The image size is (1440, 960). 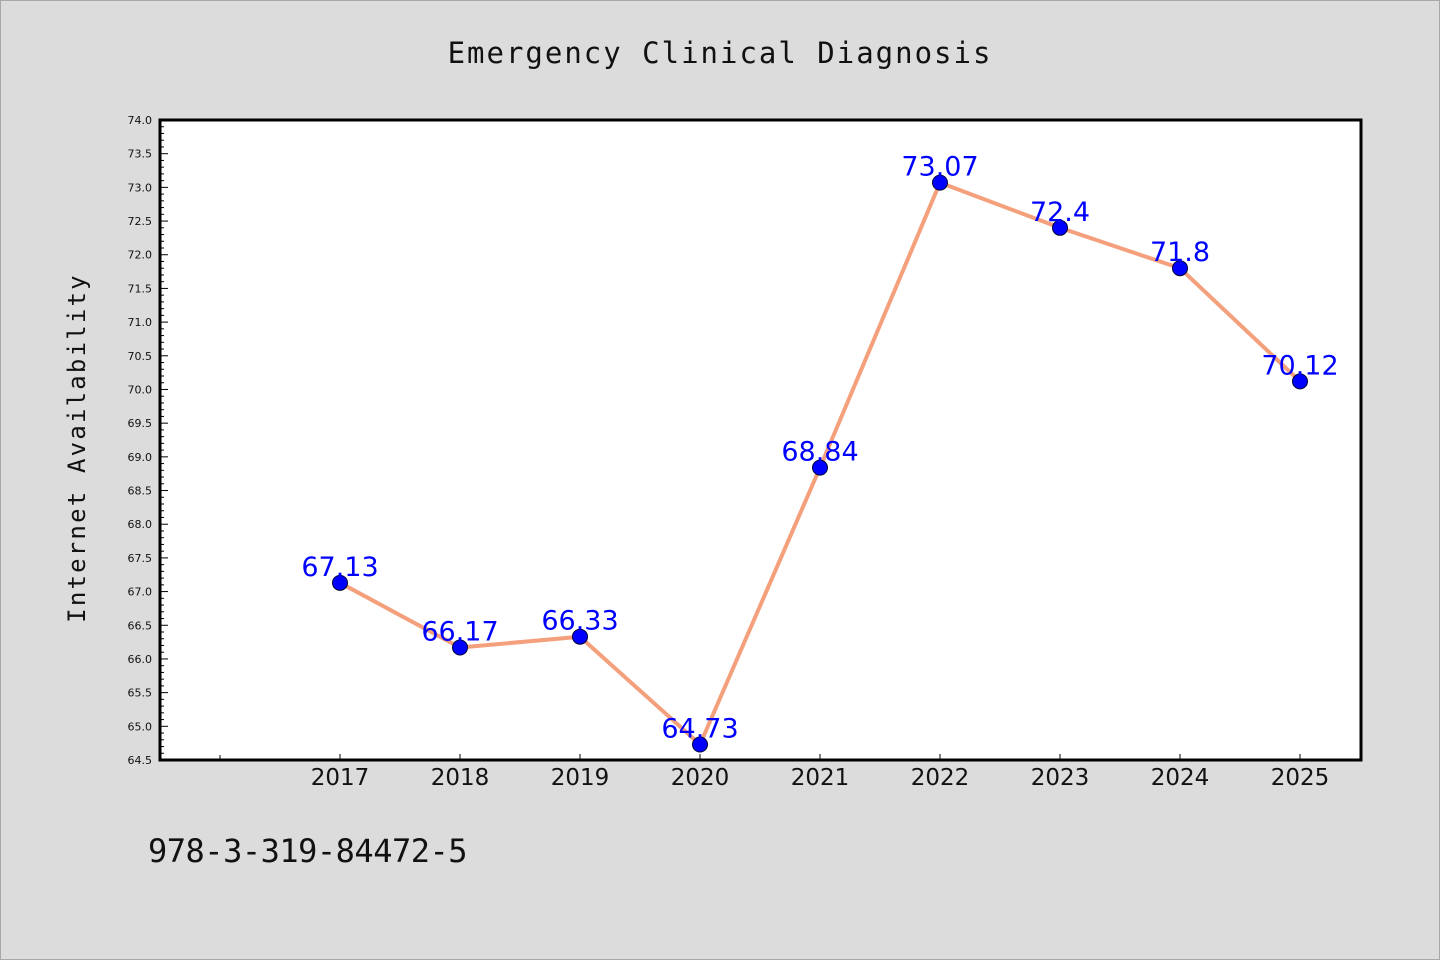 I want to click on data-point-2018, so click(x=460, y=647).